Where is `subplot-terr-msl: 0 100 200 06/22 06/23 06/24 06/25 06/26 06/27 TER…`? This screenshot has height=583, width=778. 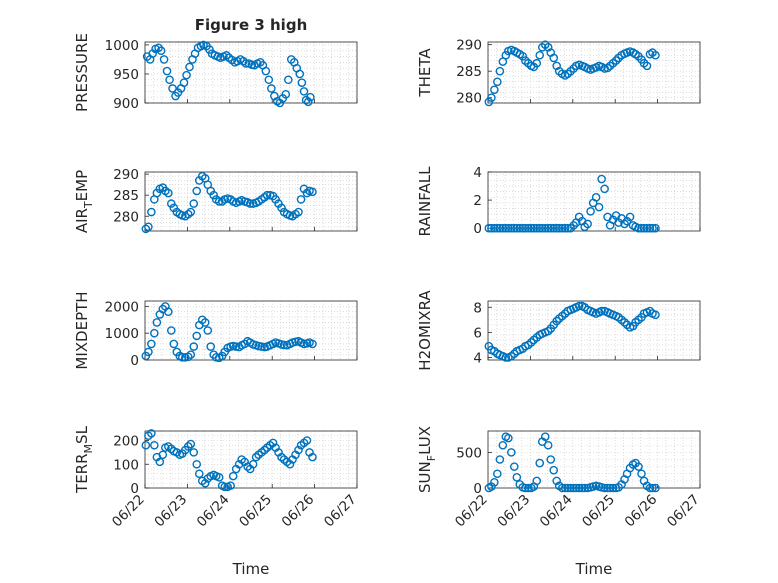
subplot-terr-msl: 0 100 200 06/22 06/23 06/24 06/25 06/26 06/27 TER… is located at coordinates (216, 477).